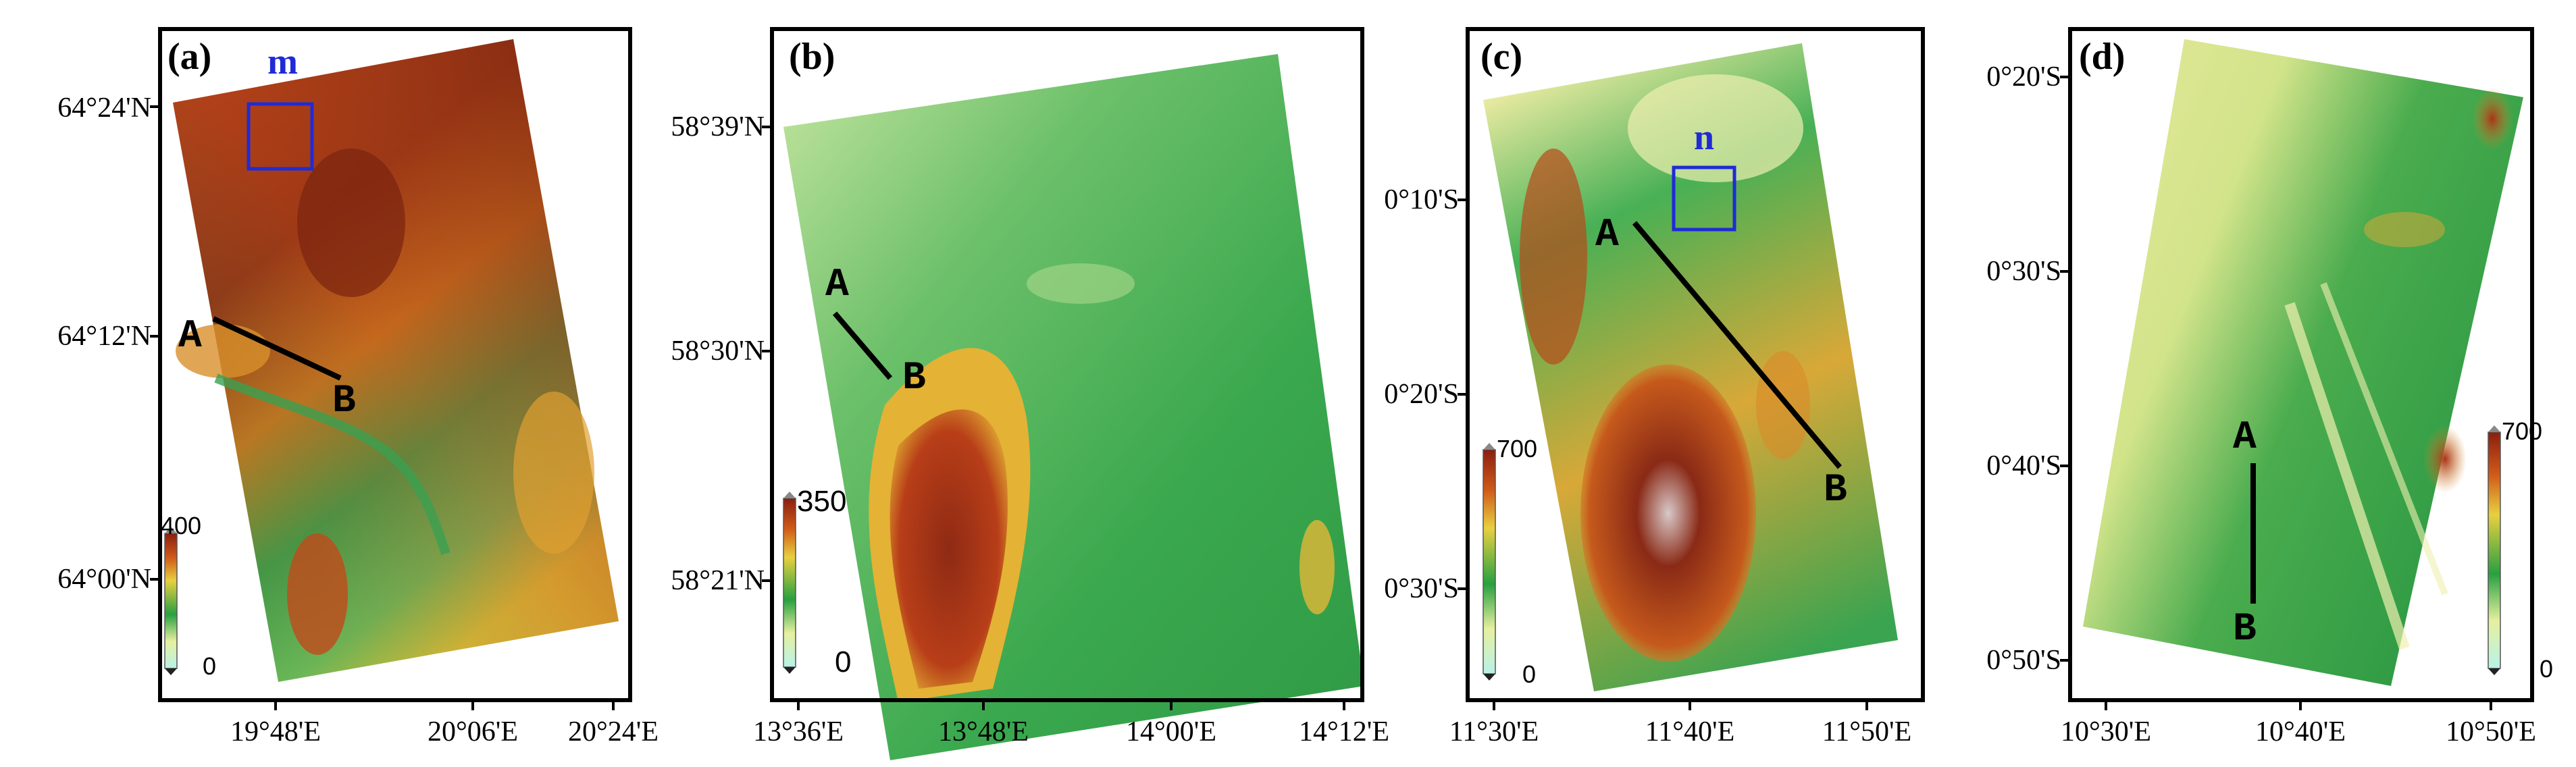 The width and height of the screenshot is (2576, 767). Describe the element at coordinates (190, 57) in the screenshot. I see `panel-a-letter: (a)` at that location.